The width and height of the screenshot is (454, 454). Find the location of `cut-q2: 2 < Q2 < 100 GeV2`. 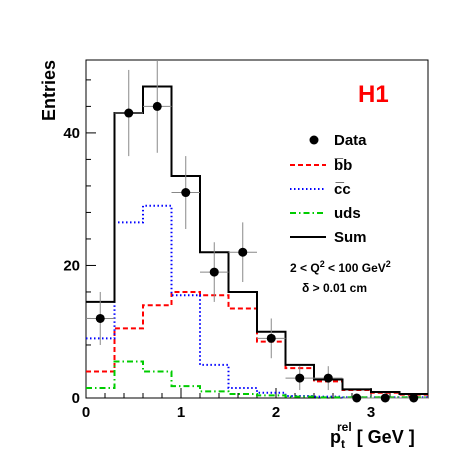

cut-q2: 2 < Q2 < 100 GeV2 is located at coordinates (340, 267).